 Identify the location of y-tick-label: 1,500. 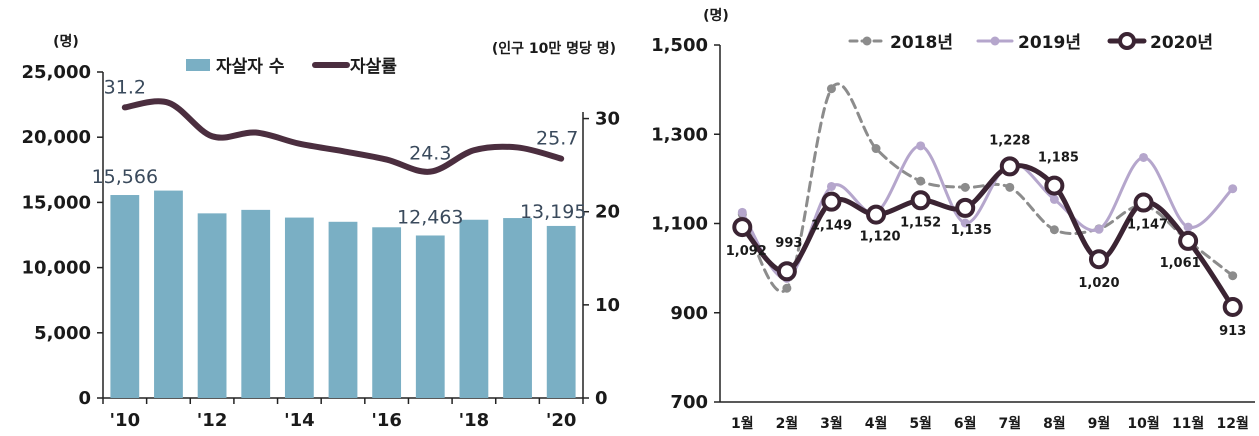
(679, 45).